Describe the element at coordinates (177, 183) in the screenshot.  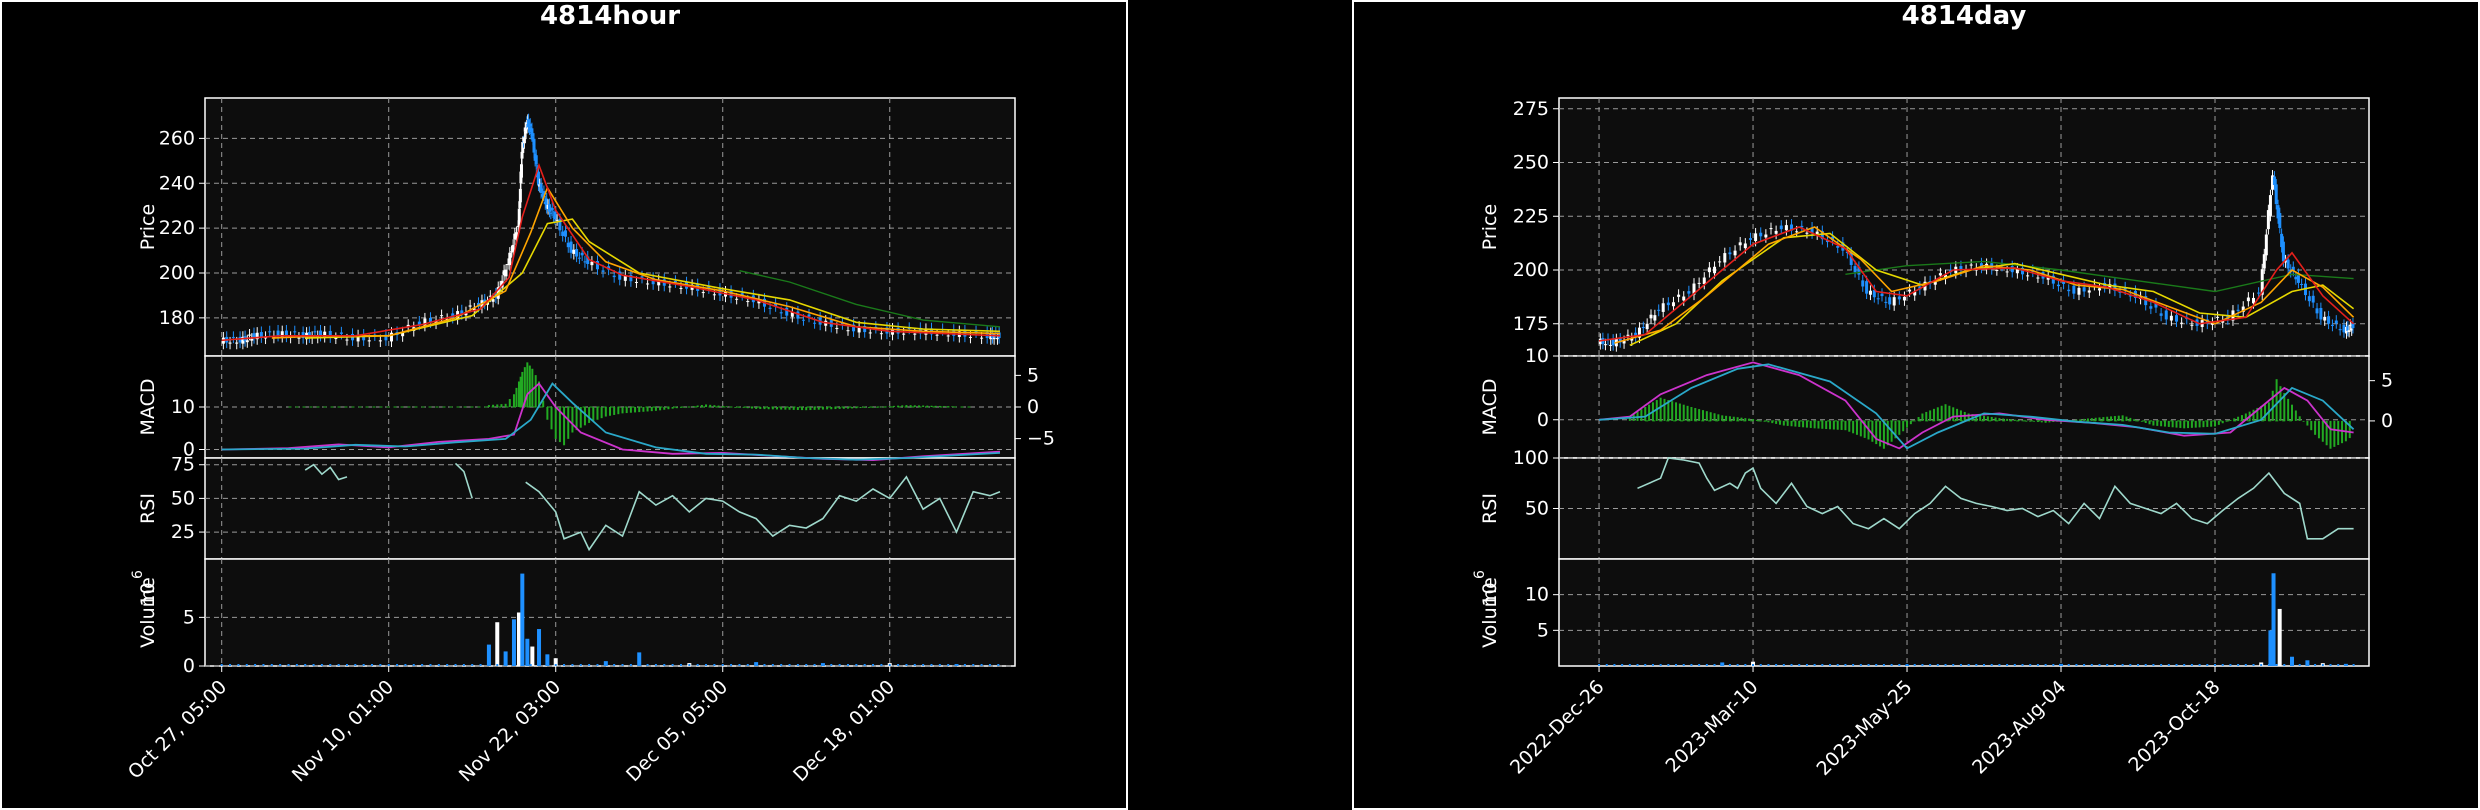
I see `price-ytick-label: 240` at that location.